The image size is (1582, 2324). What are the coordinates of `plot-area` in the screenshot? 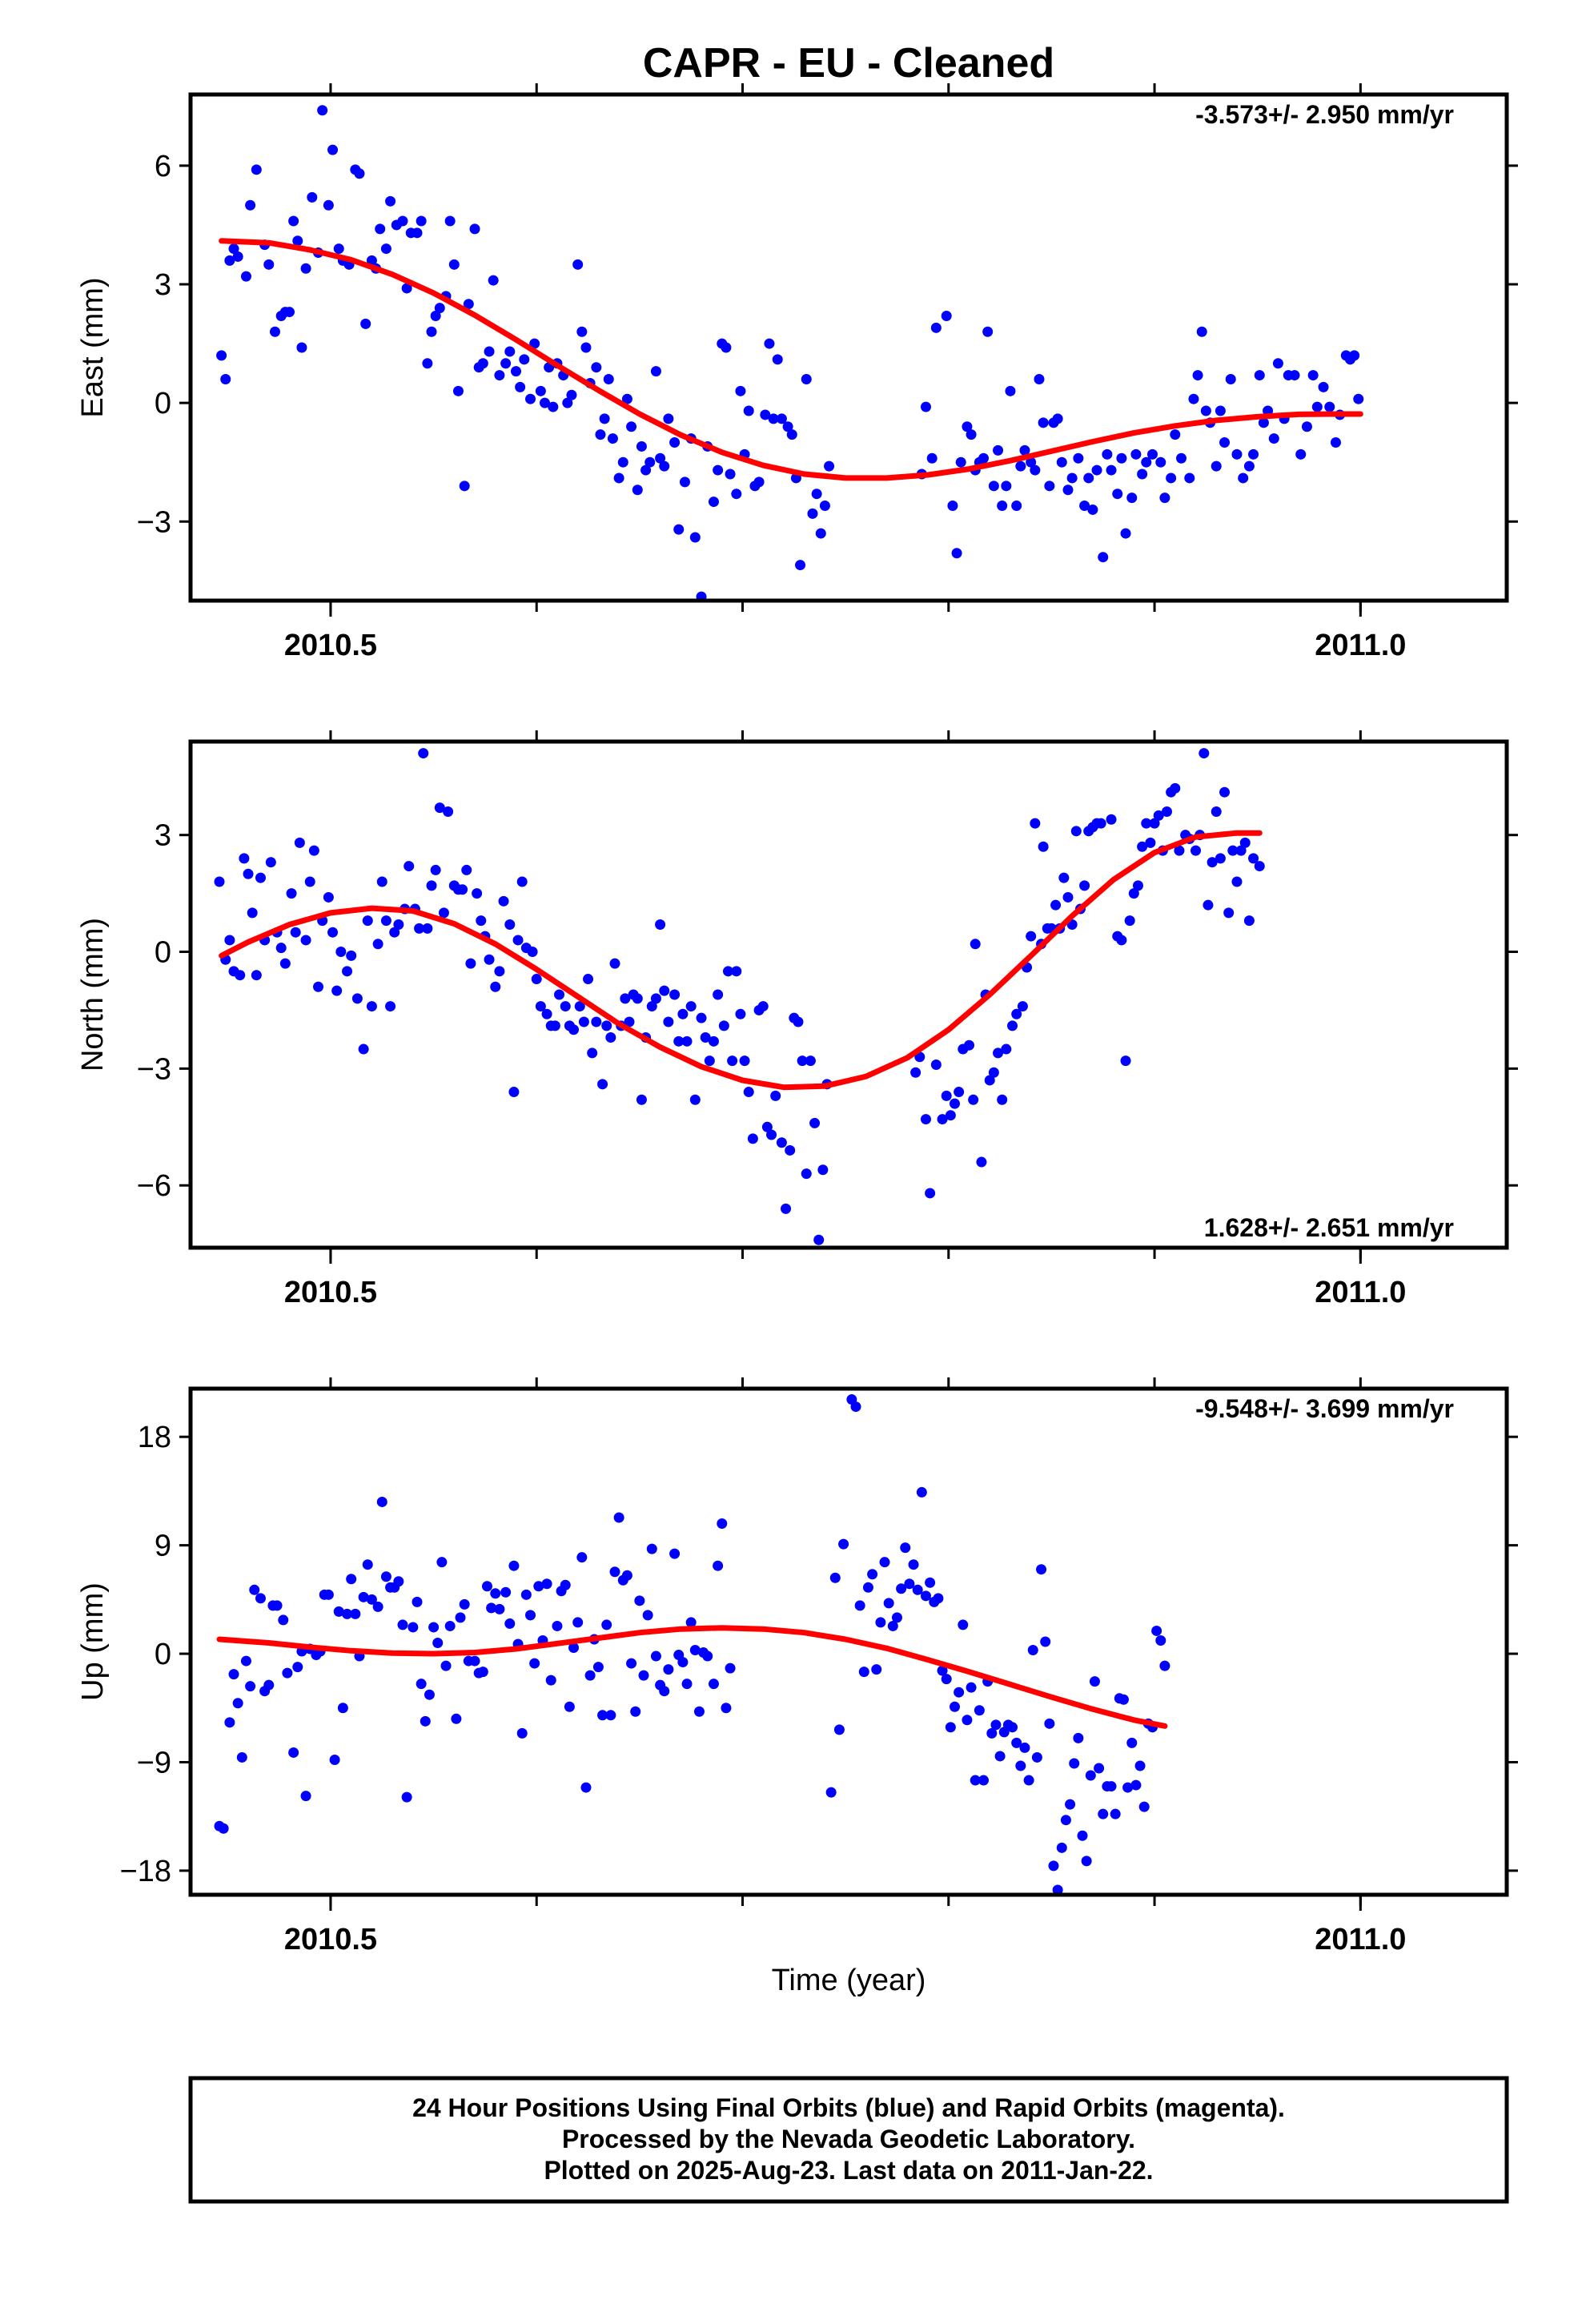 It's located at (739, 996).